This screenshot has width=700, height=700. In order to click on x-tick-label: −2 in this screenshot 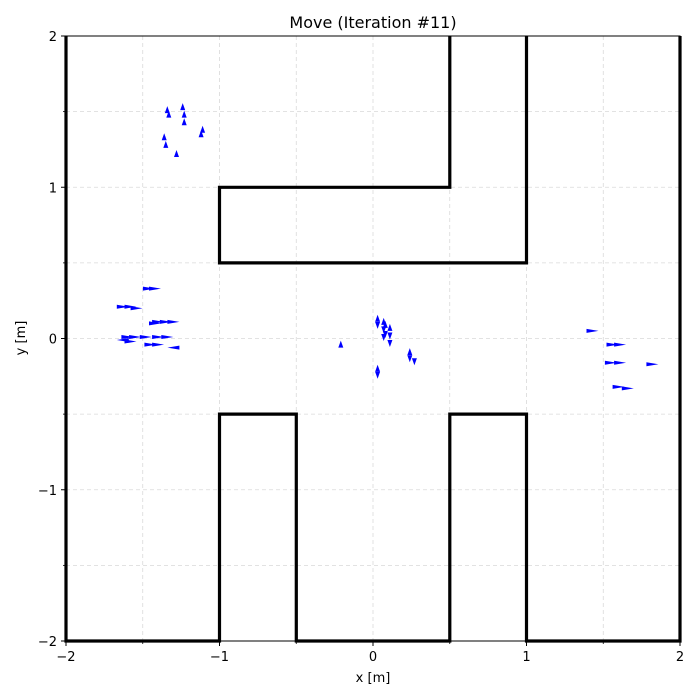, I will do `click(65, 657)`.